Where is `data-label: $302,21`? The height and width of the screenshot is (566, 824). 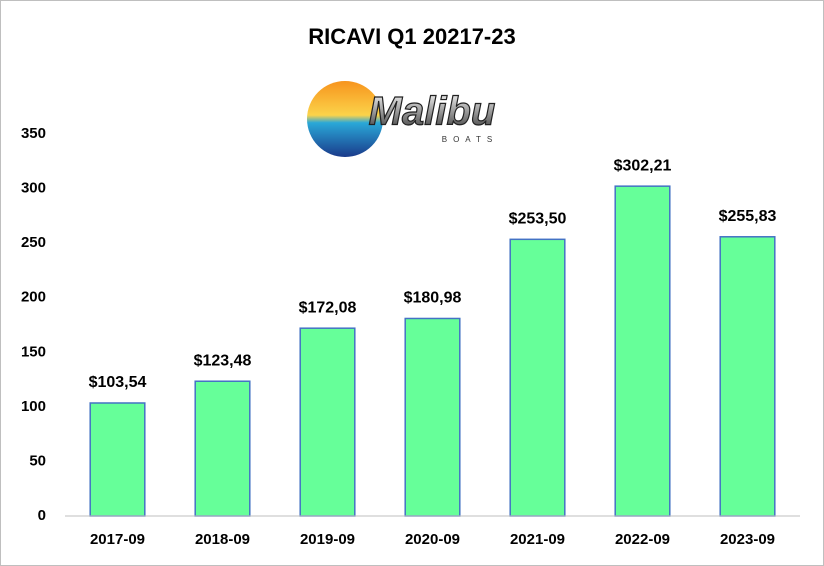
data-label: $302,21 is located at coordinates (643, 165).